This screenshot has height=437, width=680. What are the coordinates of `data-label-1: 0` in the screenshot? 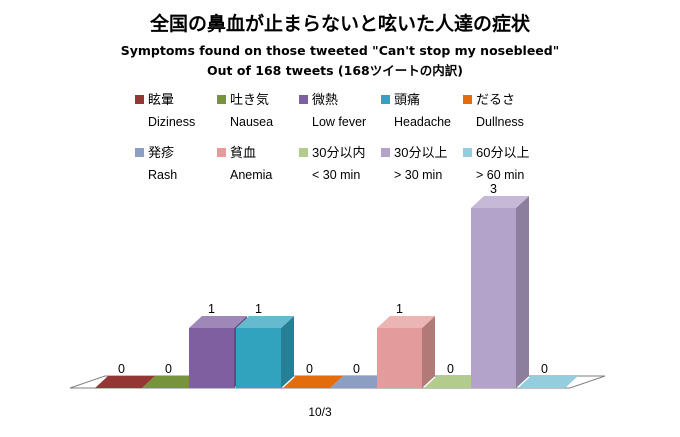 It's located at (121, 369).